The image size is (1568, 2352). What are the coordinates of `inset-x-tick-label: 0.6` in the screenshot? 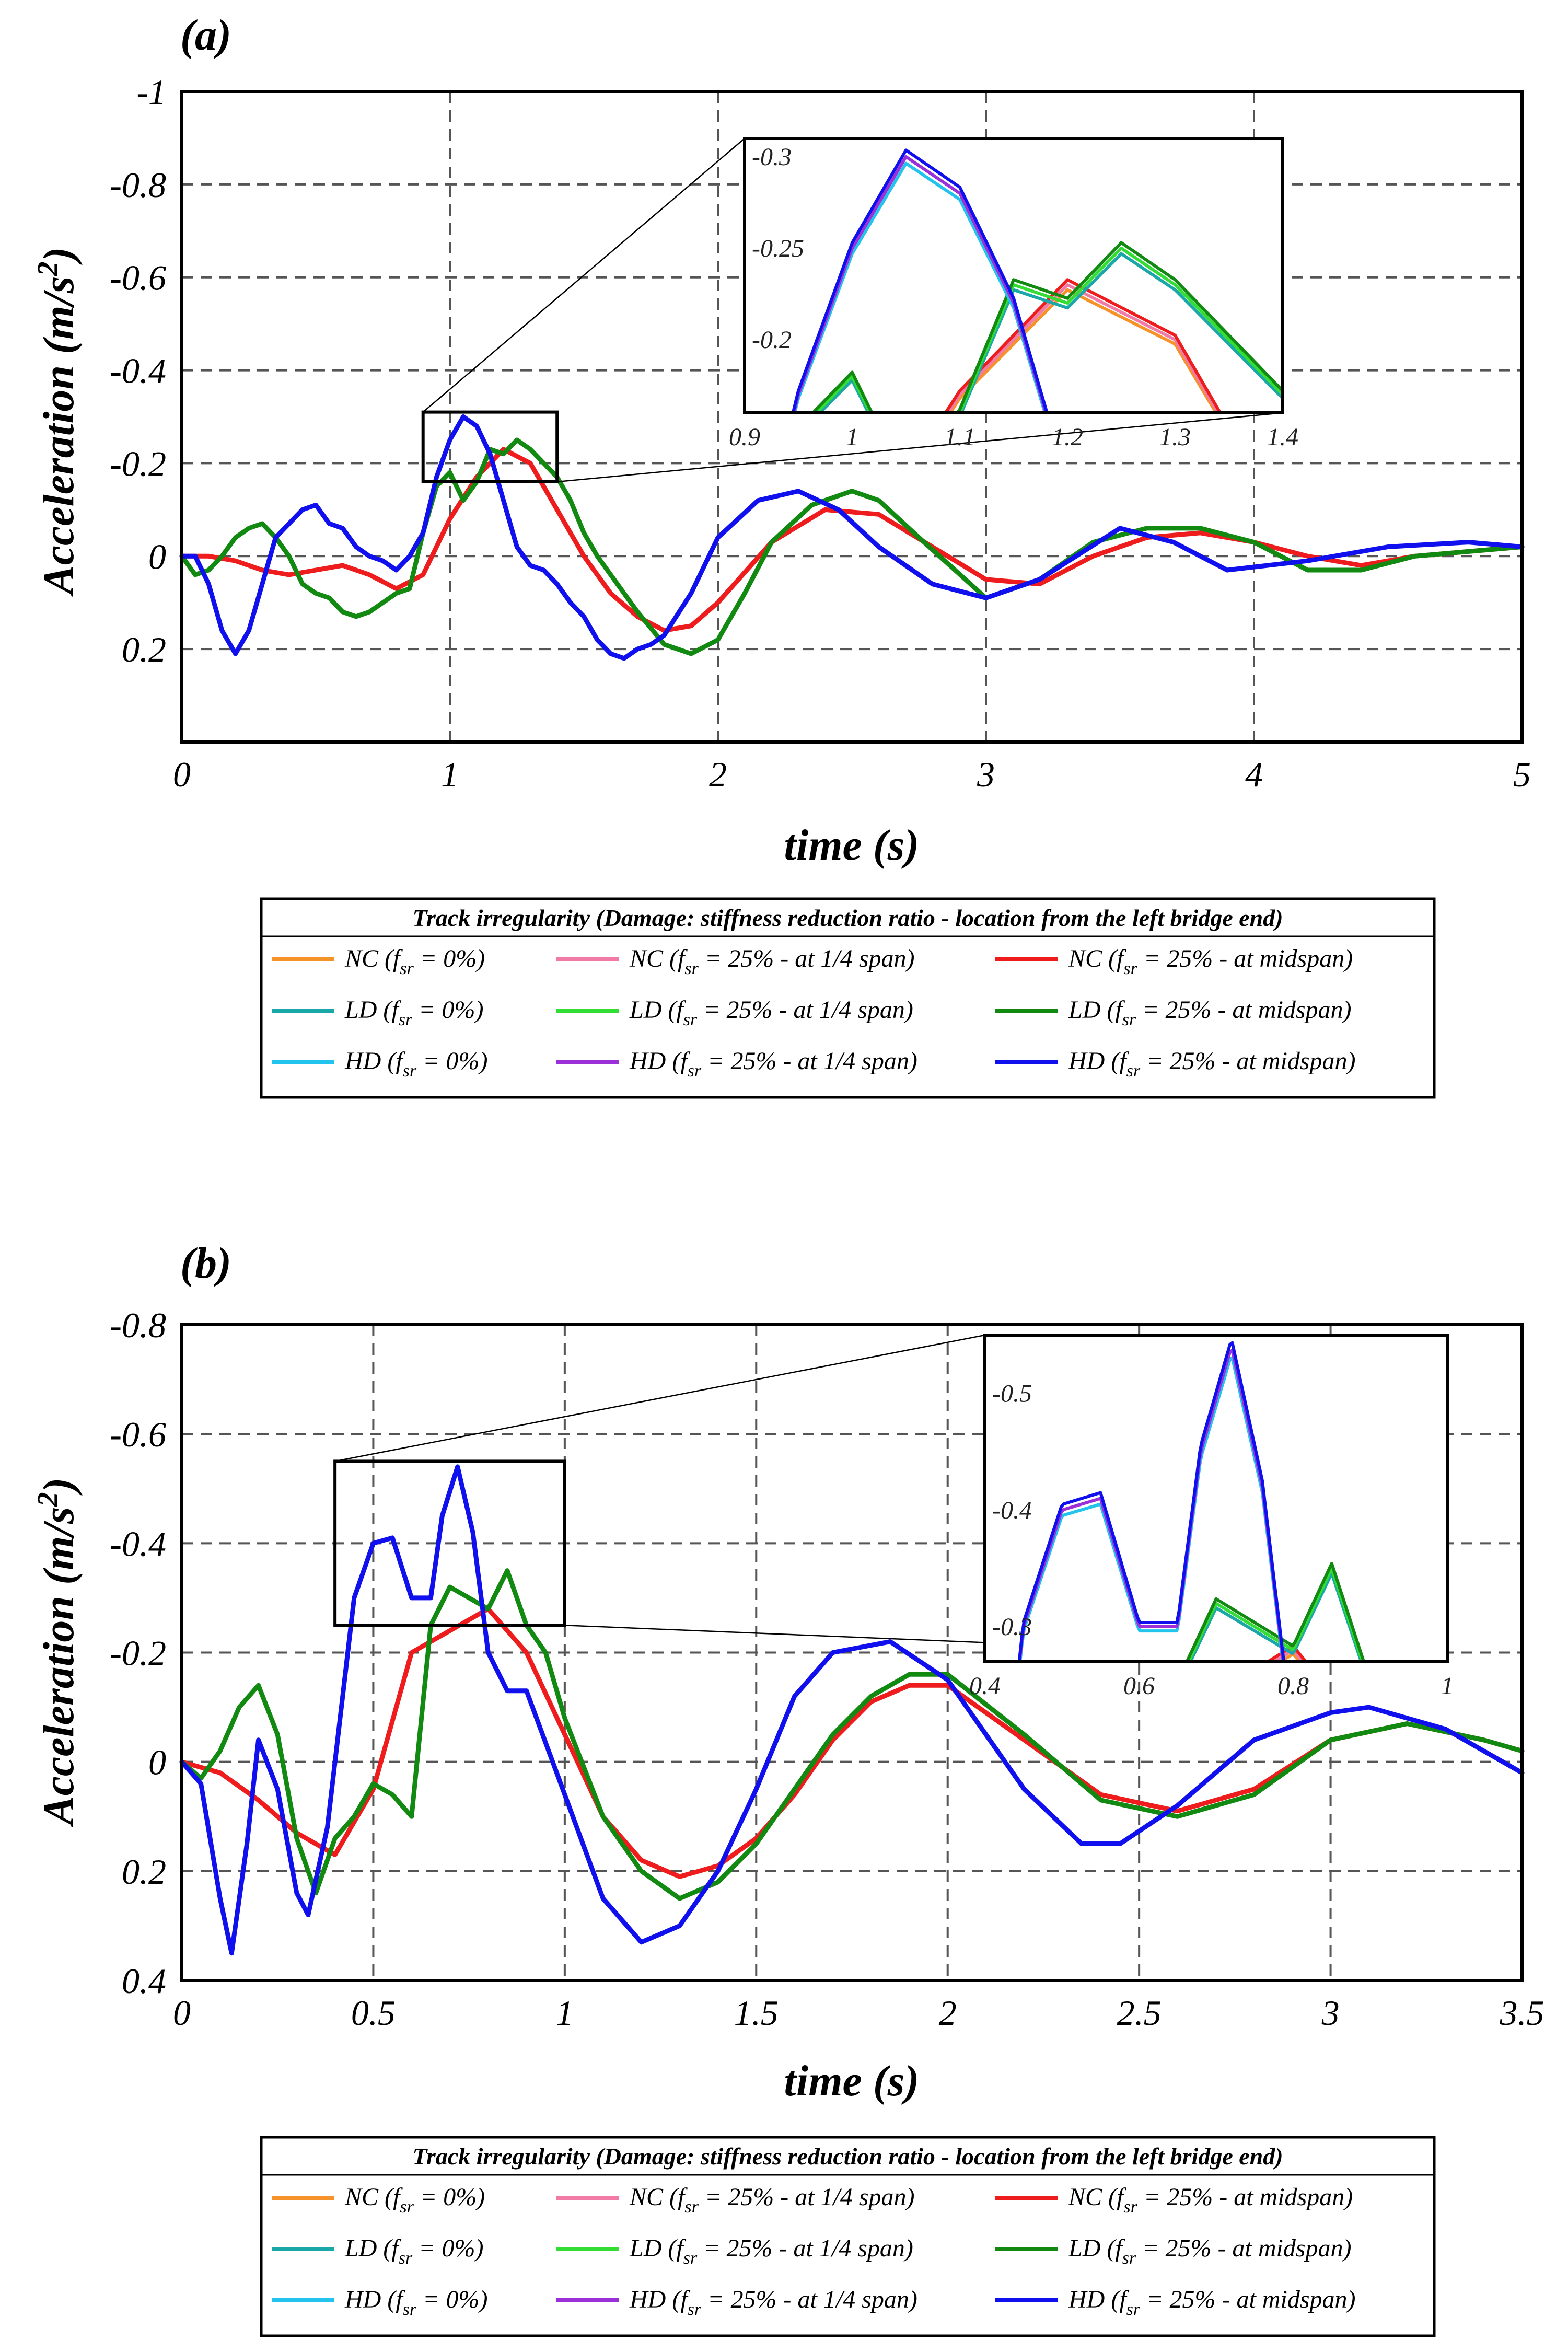 It's located at (1139, 1686).